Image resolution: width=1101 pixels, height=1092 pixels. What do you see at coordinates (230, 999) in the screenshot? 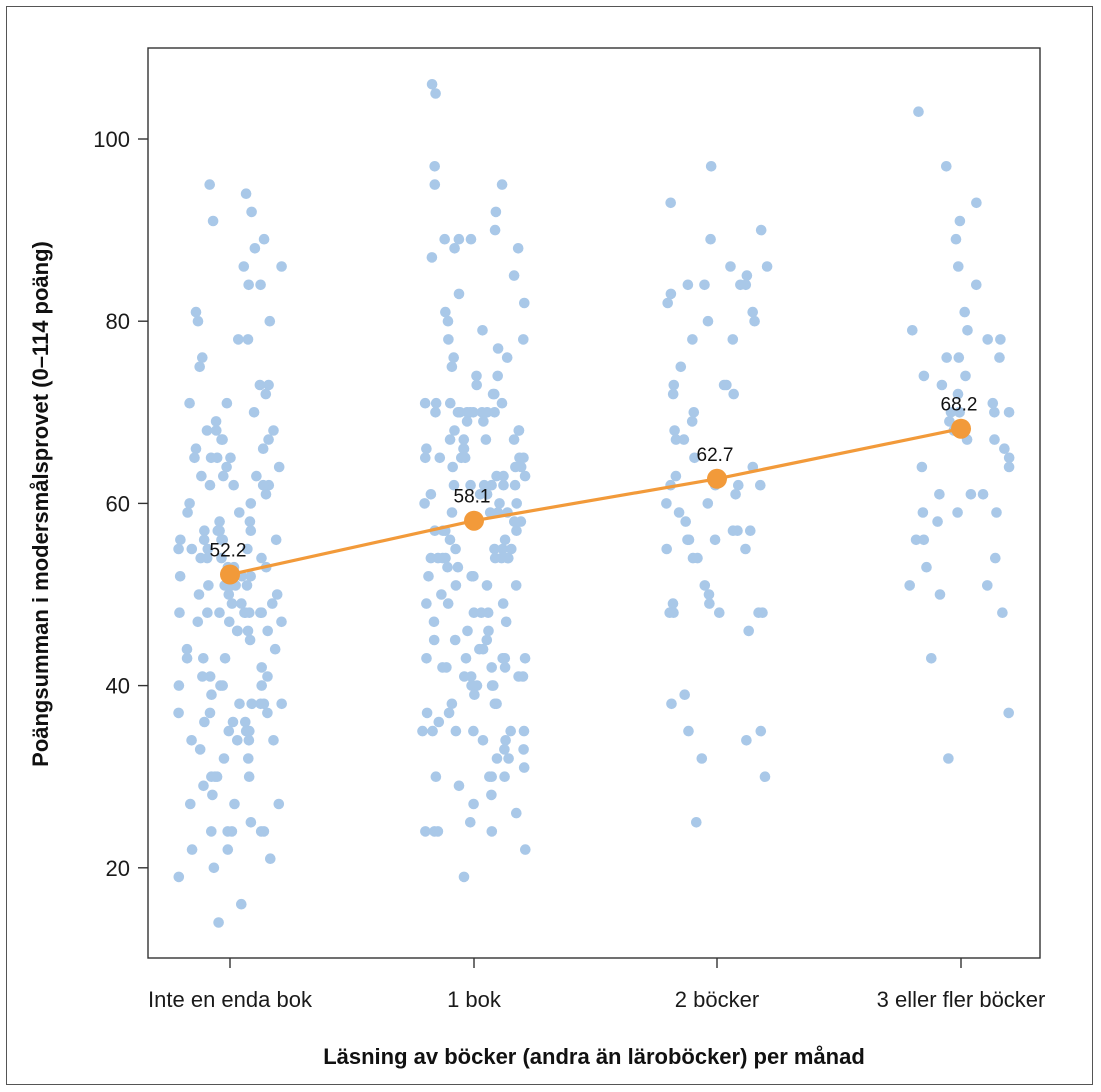
I see `x-tick-label: Inte en enda bok` at bounding box center [230, 999].